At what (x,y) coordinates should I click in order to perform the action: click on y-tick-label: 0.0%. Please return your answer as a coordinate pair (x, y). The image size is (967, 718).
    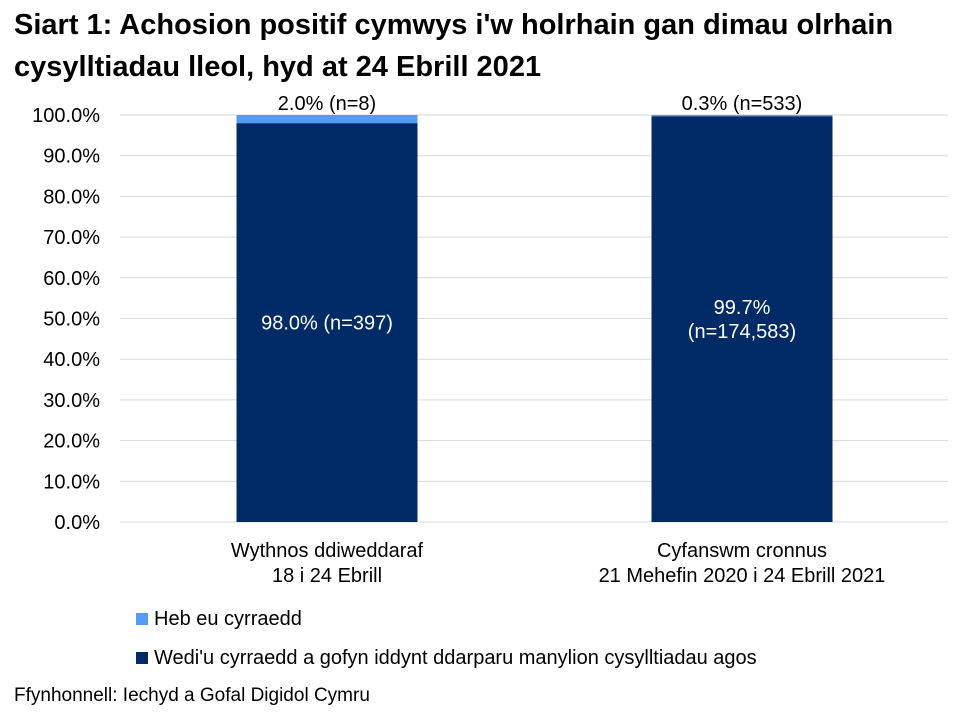
    Looking at the image, I should click on (77, 523).